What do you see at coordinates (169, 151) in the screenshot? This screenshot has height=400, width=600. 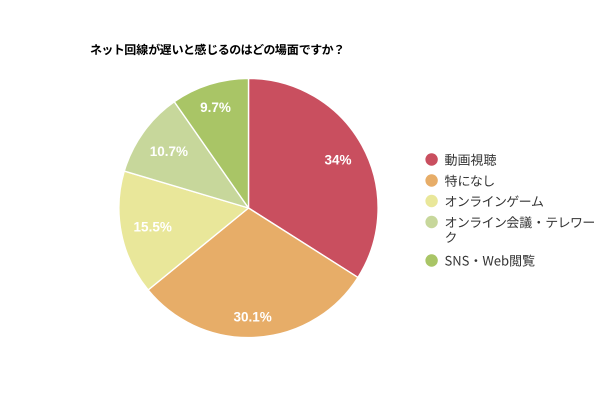 I see `svg-text: 10.7%` at bounding box center [169, 151].